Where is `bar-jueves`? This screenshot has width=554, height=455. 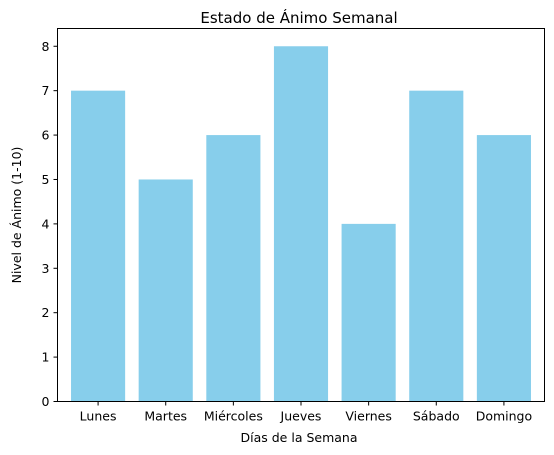
bar-jueves is located at coordinates (301, 224).